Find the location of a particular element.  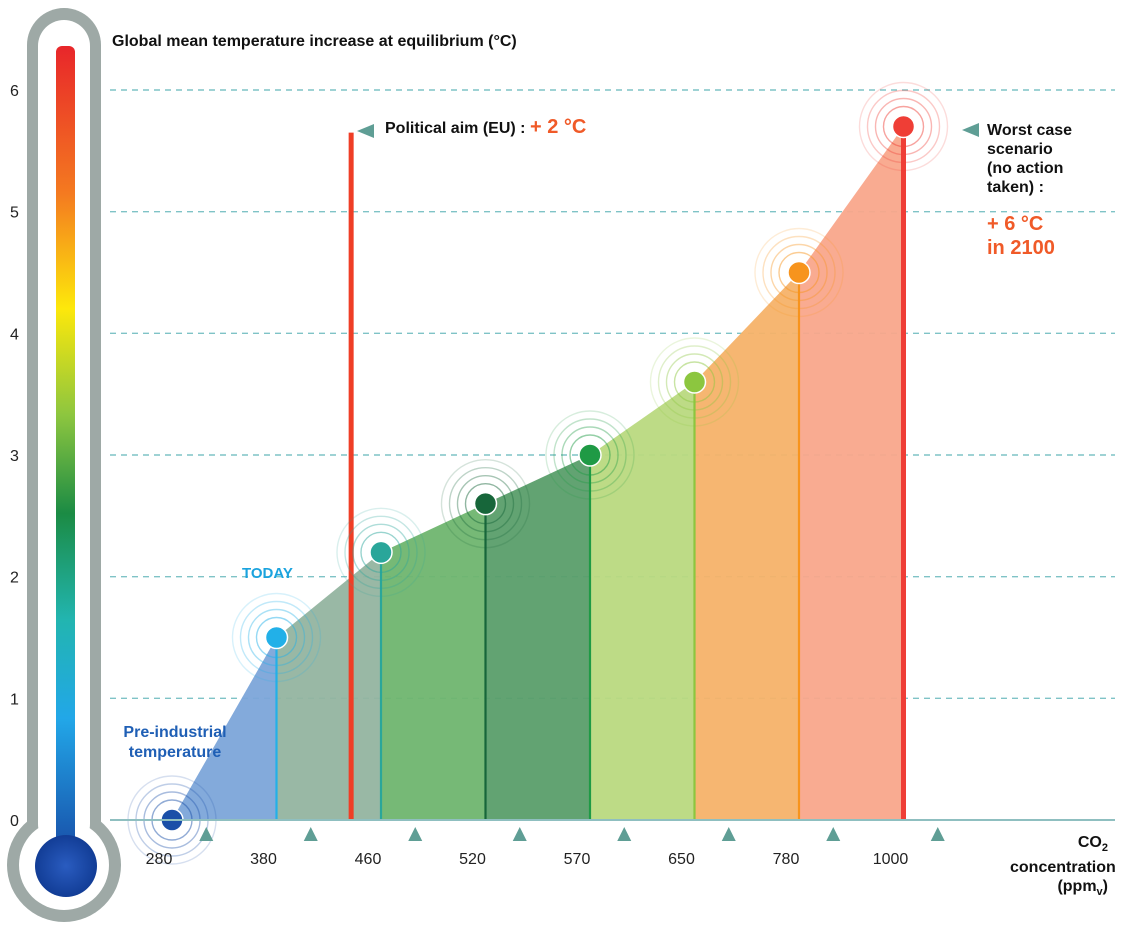

worst-case-line-4: taken) : is located at coordinates (1015, 187).